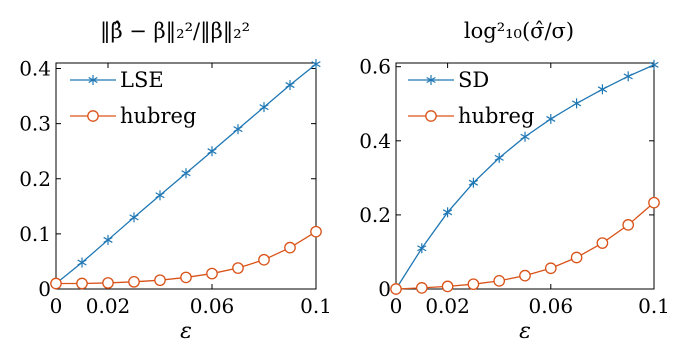 The image size is (693, 352). I want to click on right-y-tick-label: 0.6, so click(375, 67).